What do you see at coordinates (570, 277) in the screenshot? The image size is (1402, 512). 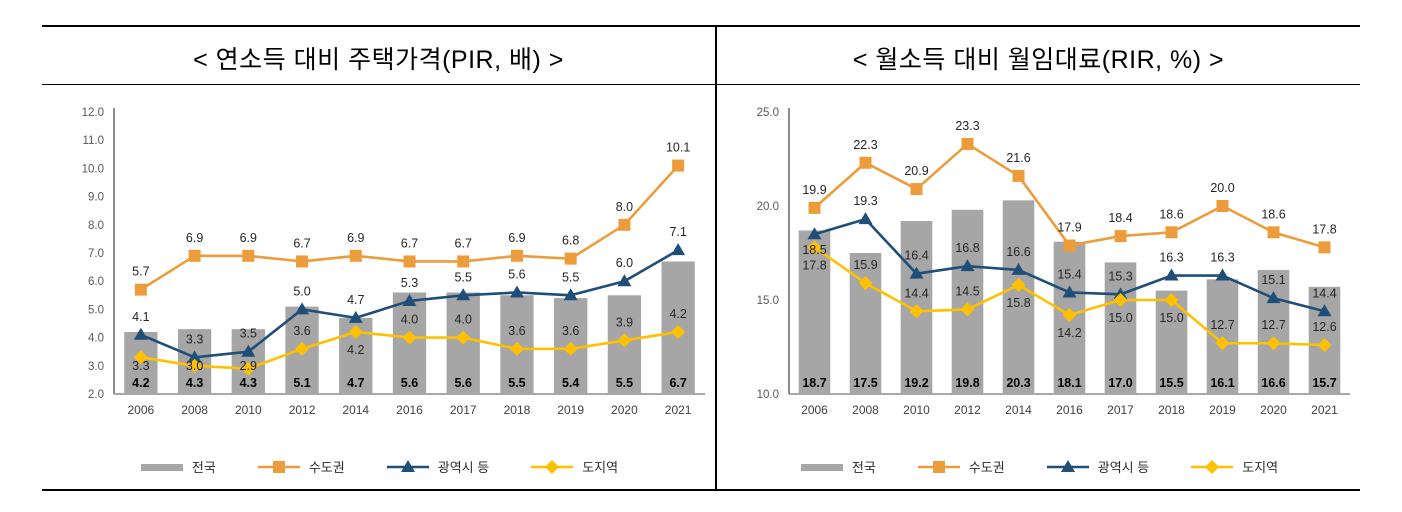 I see `series-value-label: 5.5` at bounding box center [570, 277].